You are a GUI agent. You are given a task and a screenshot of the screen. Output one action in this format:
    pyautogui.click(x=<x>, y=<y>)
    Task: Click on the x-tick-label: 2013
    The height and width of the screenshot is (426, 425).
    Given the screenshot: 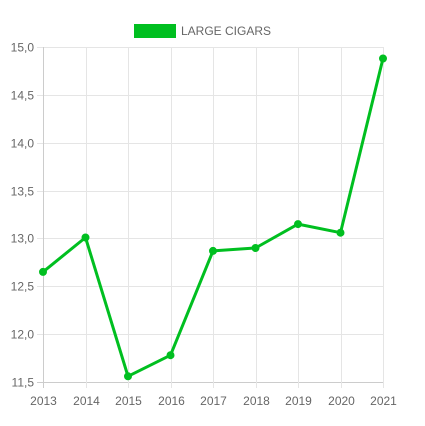 What is the action you would take?
    pyautogui.click(x=43, y=401)
    